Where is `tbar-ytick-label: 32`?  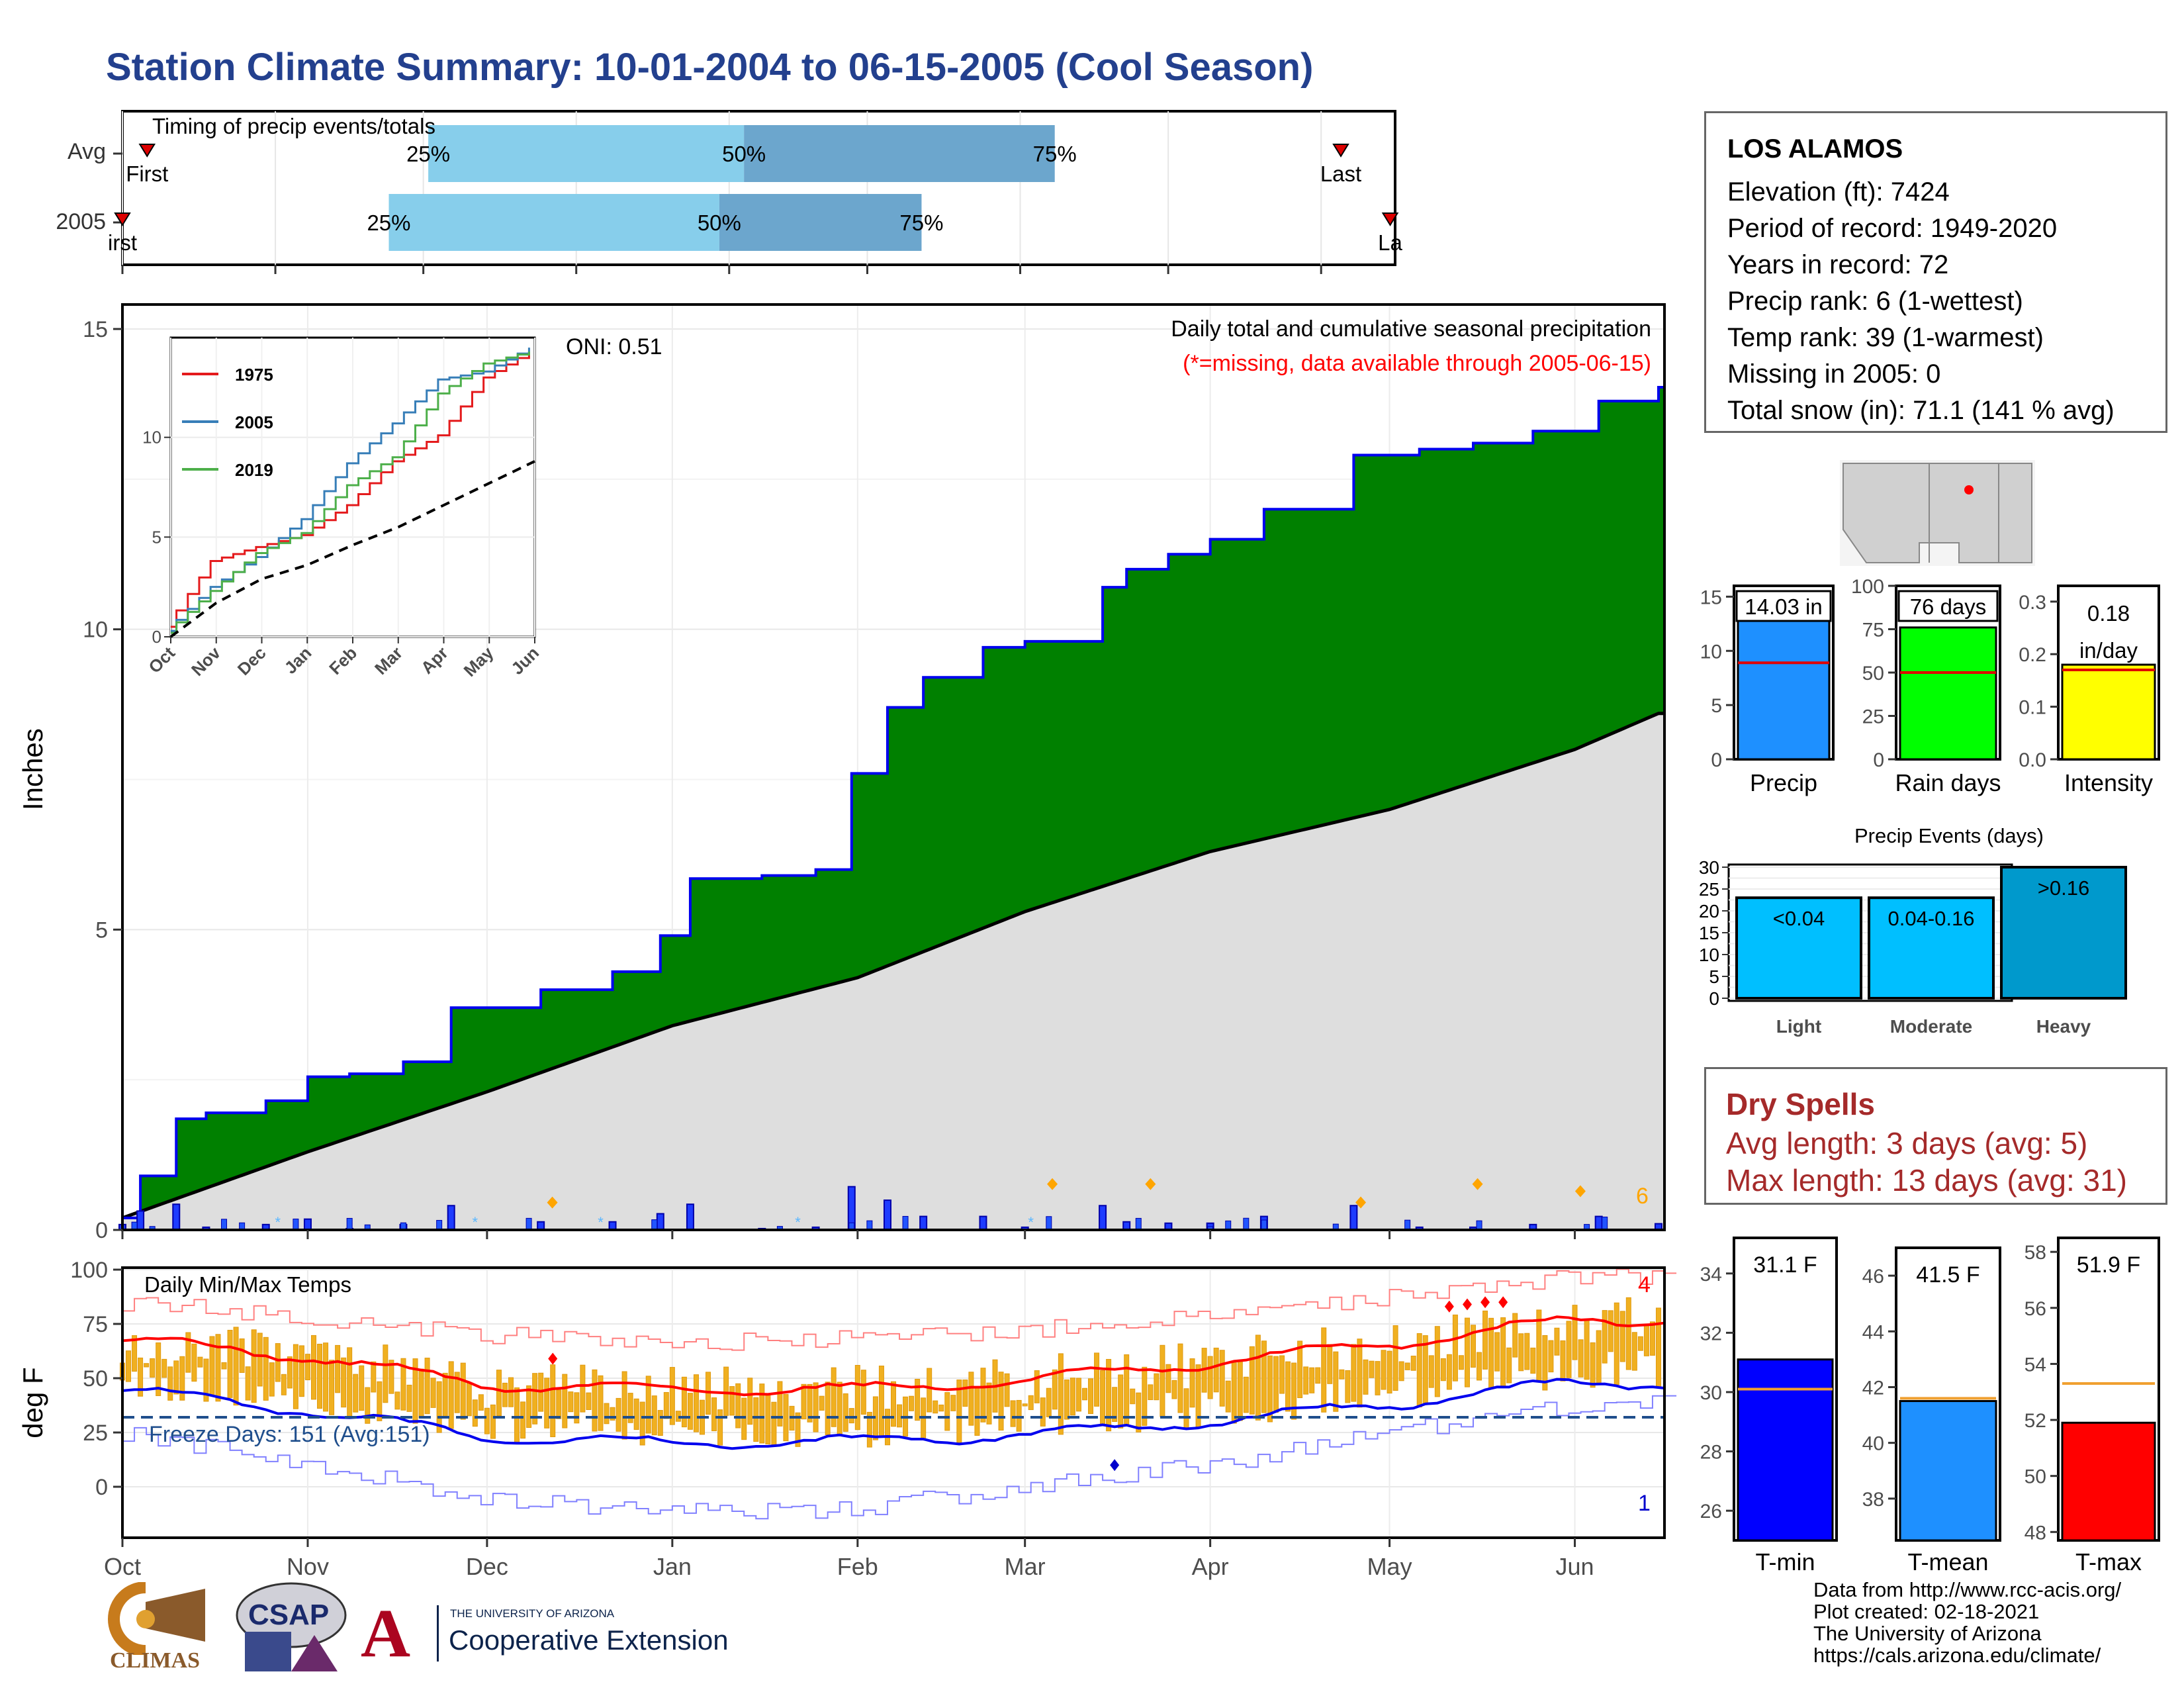 tbar-ytick-label: 32 is located at coordinates (1711, 1333).